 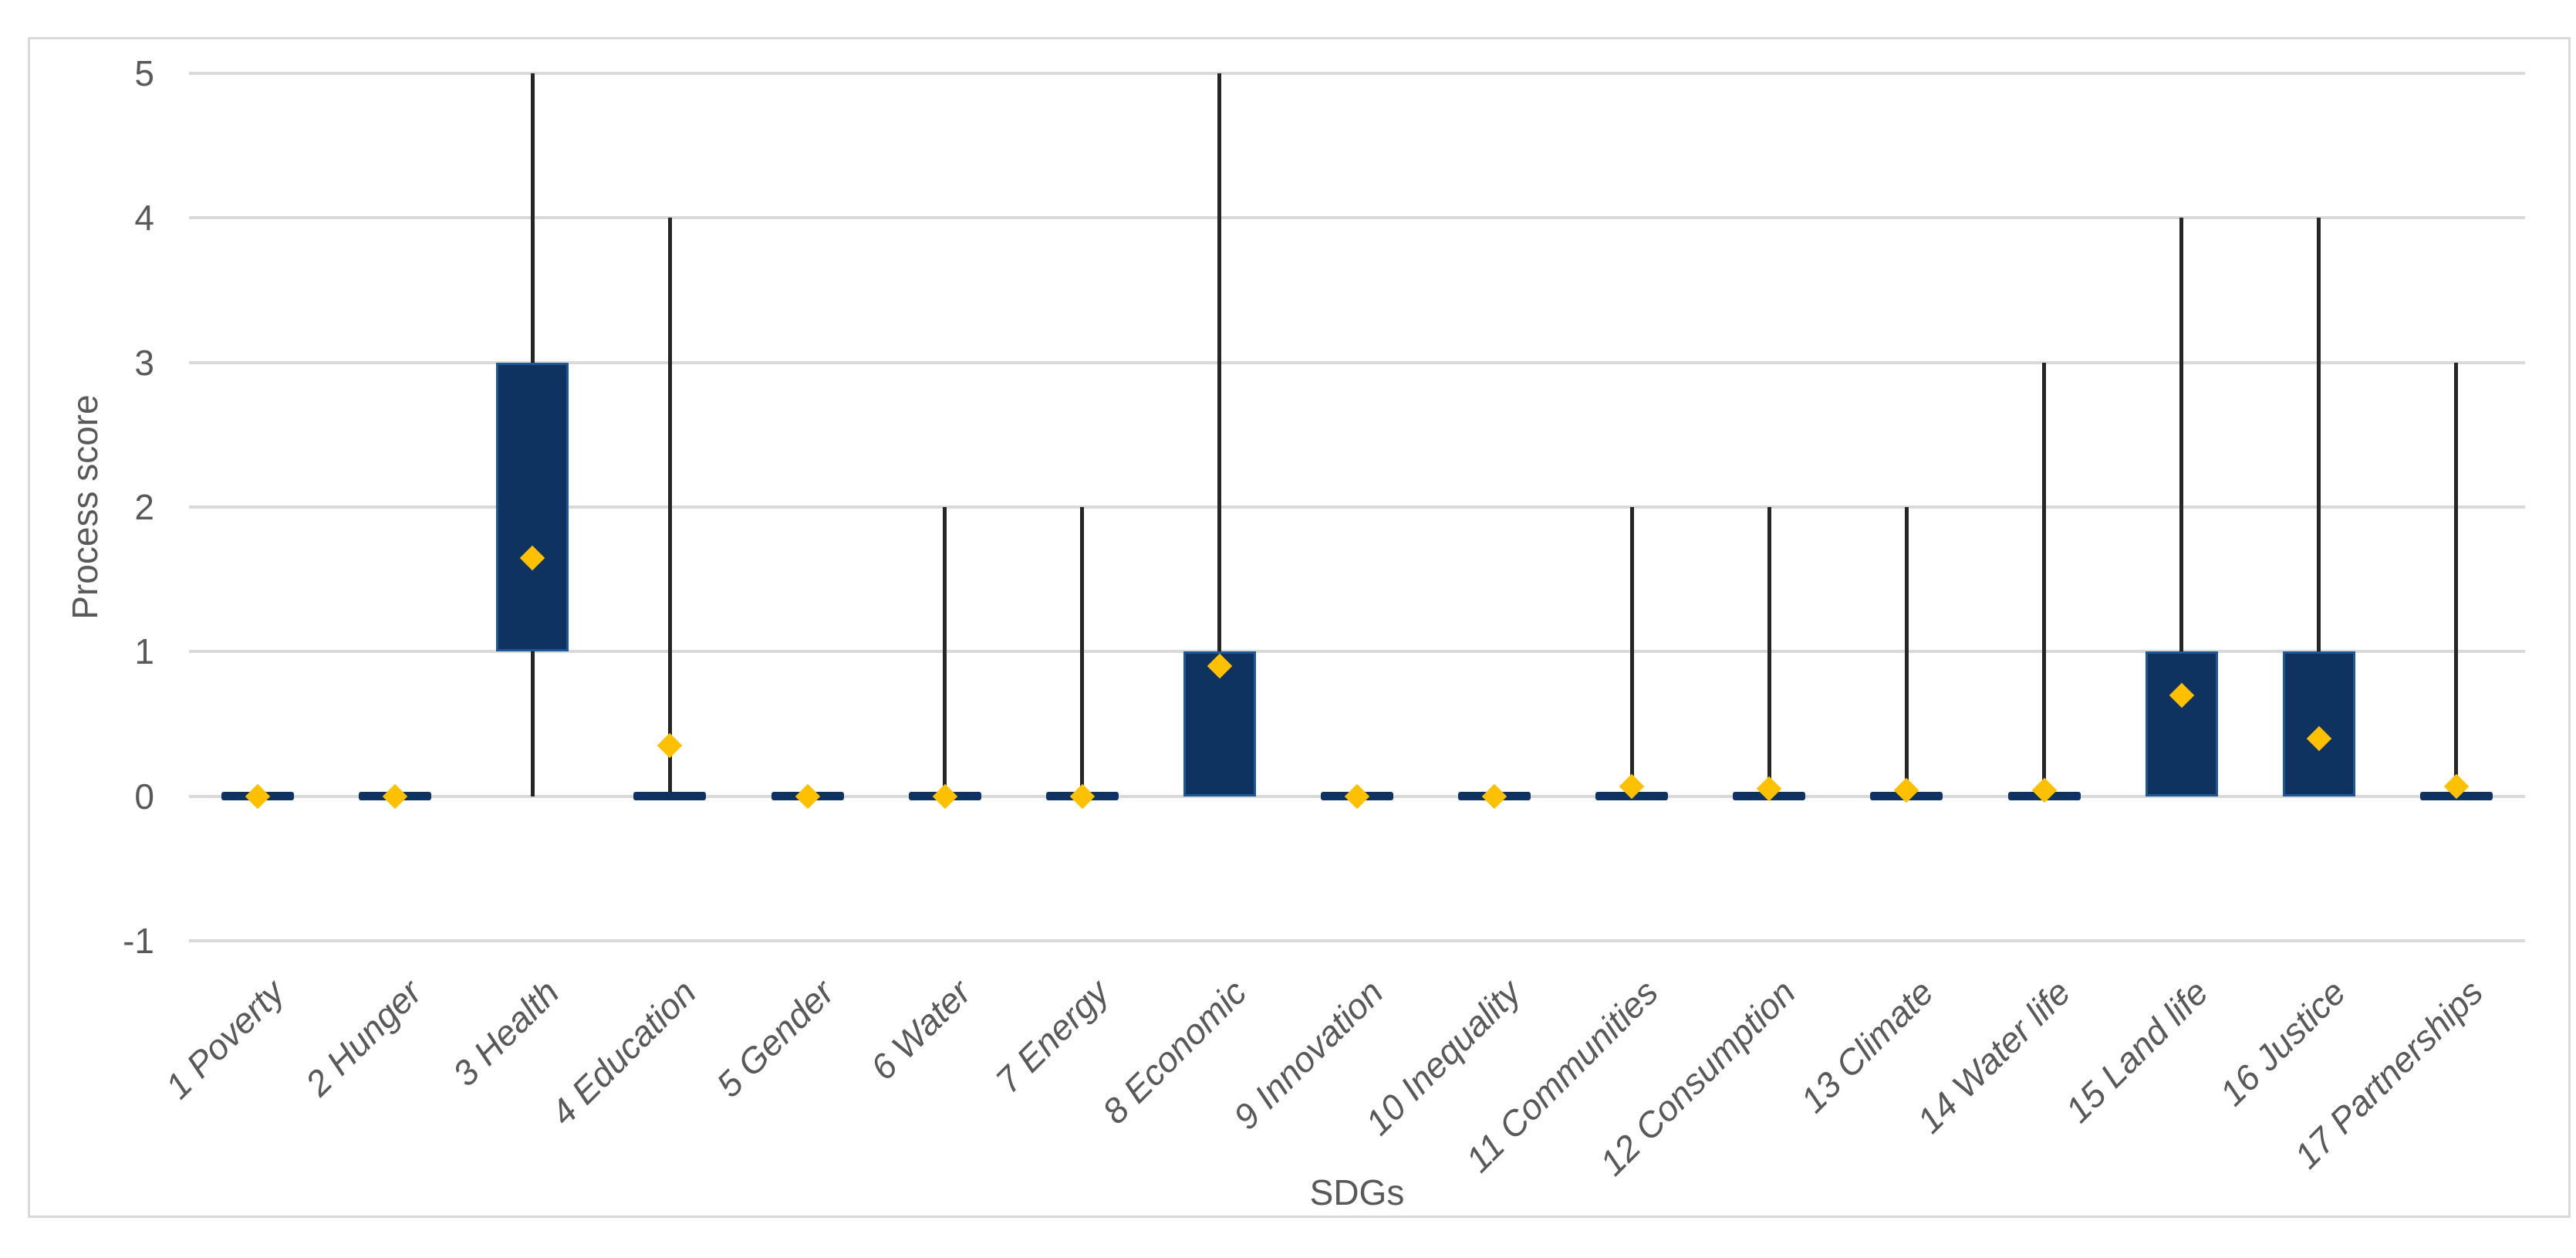 I want to click on gridline-y3, so click(x=1357, y=362).